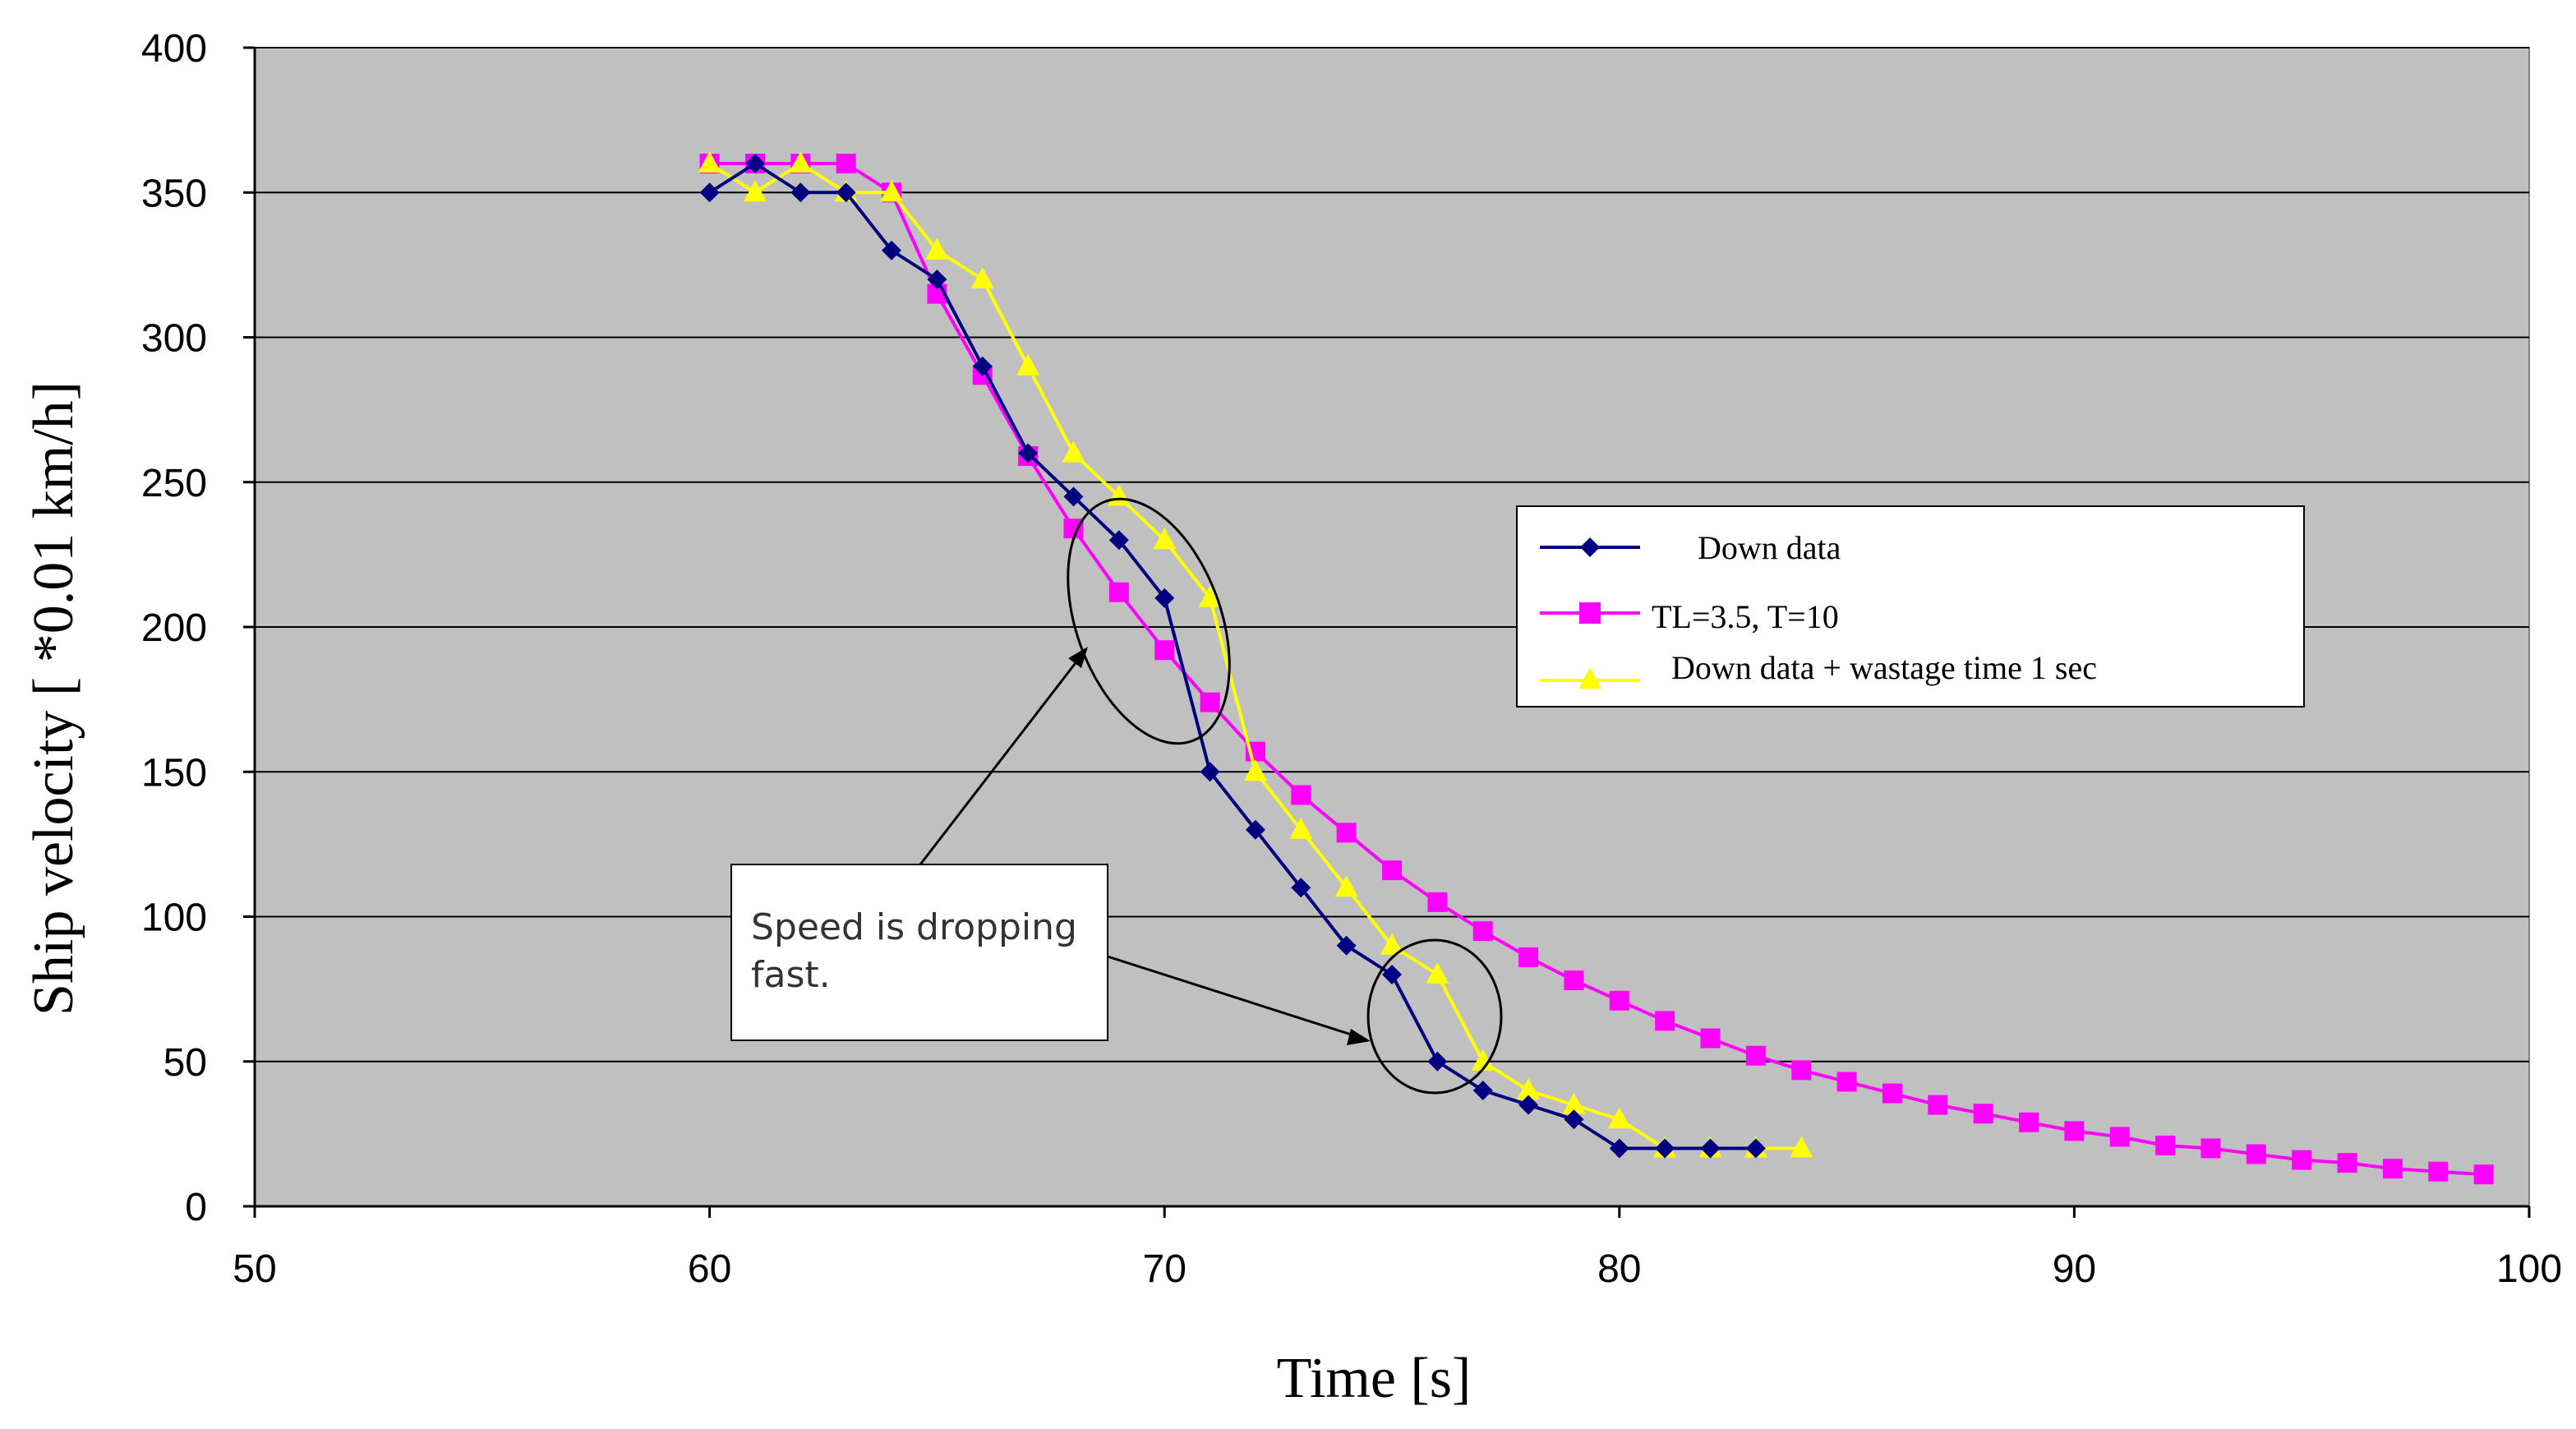 The width and height of the screenshot is (2576, 1429). Describe the element at coordinates (174, 49) in the screenshot. I see `y-tick-label: 400` at that location.